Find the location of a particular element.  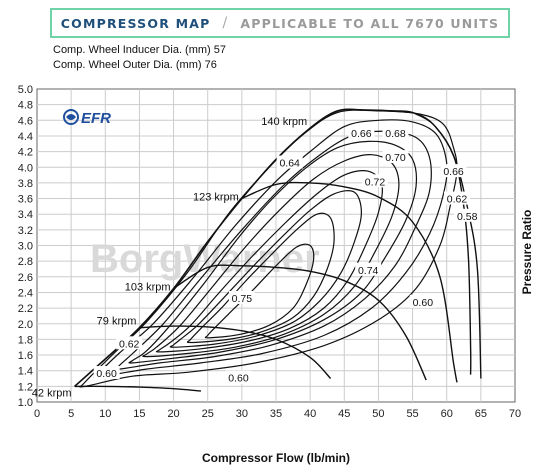

outer-diameter-spec: Comp. Wheel Outer Dia. (mm) 76 is located at coordinates (135, 65).